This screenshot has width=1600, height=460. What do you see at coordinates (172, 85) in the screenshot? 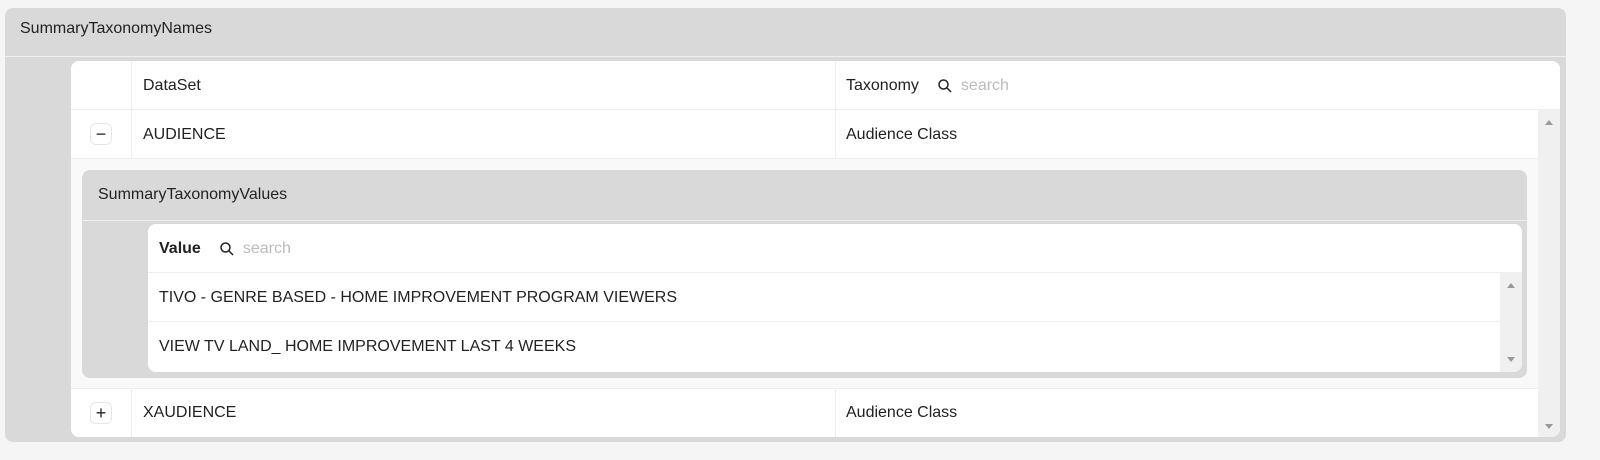
I see `column-header-dataset: DataSet` at bounding box center [172, 85].